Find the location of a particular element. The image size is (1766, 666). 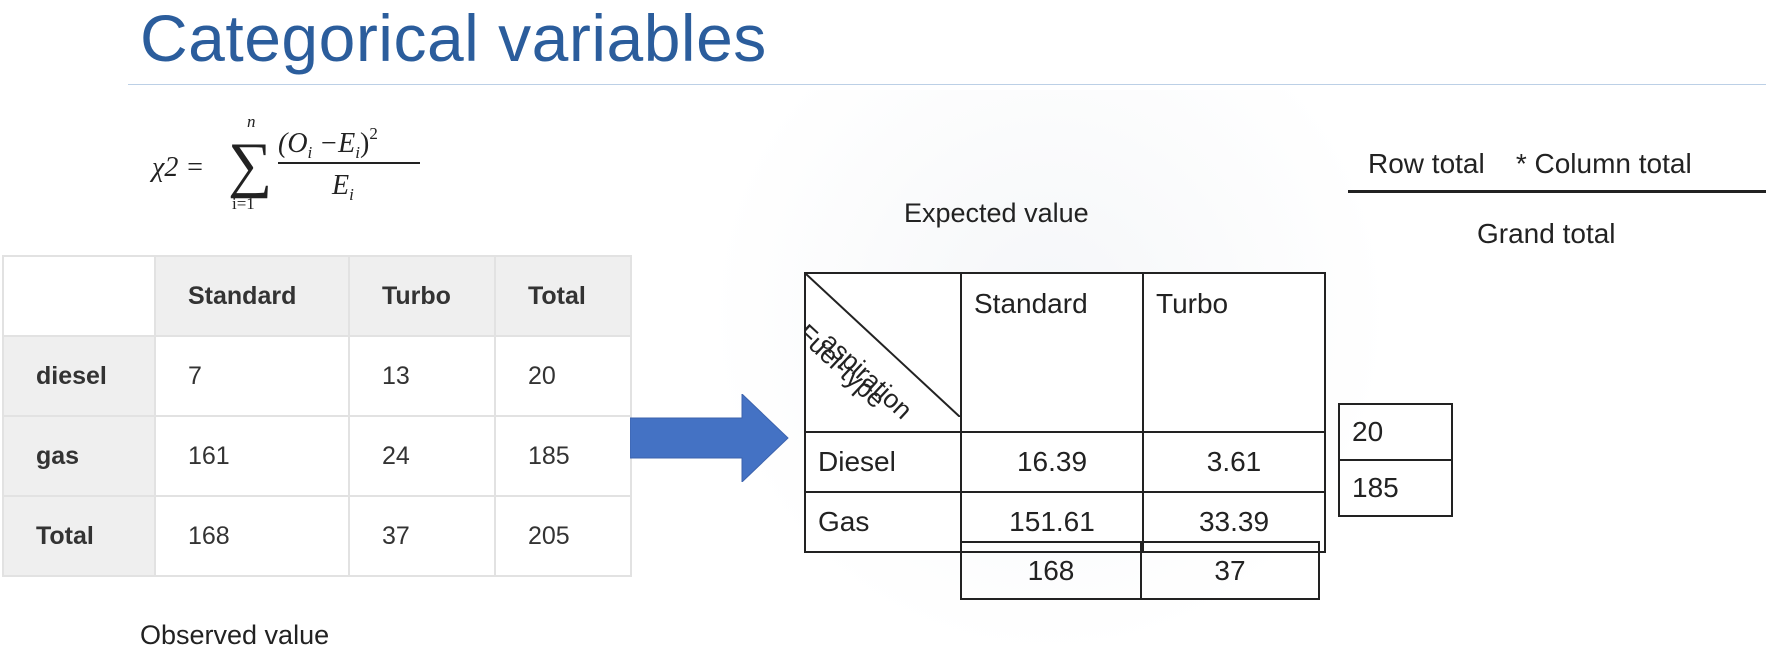

expected-formula-numerator: Row total * Column total is located at coordinates (1530, 163).